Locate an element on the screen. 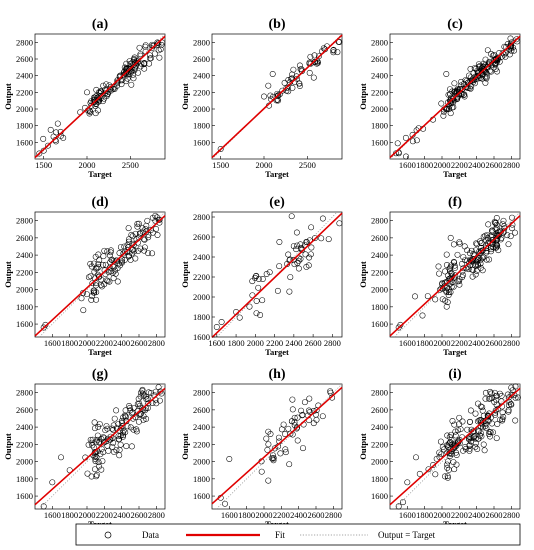 The width and height of the screenshot is (534, 550). x-tick-label: 1500 is located at coordinates (43, 165).